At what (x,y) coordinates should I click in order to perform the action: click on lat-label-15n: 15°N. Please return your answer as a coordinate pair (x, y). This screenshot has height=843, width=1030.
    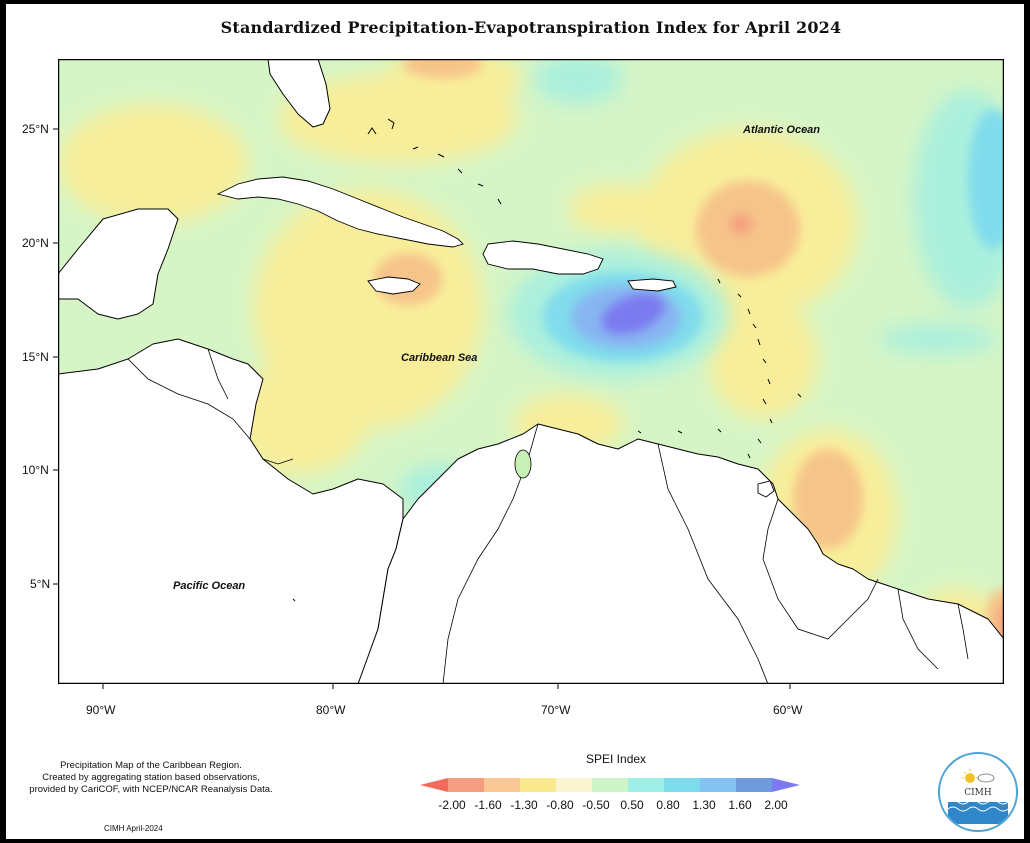
    Looking at the image, I should click on (35, 357).